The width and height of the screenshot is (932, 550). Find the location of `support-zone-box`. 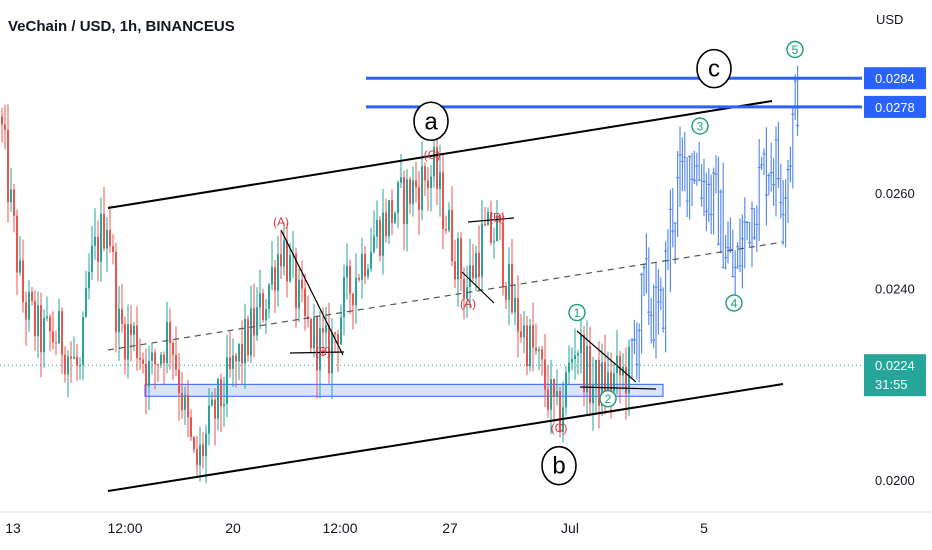

support-zone-box is located at coordinates (404, 390).